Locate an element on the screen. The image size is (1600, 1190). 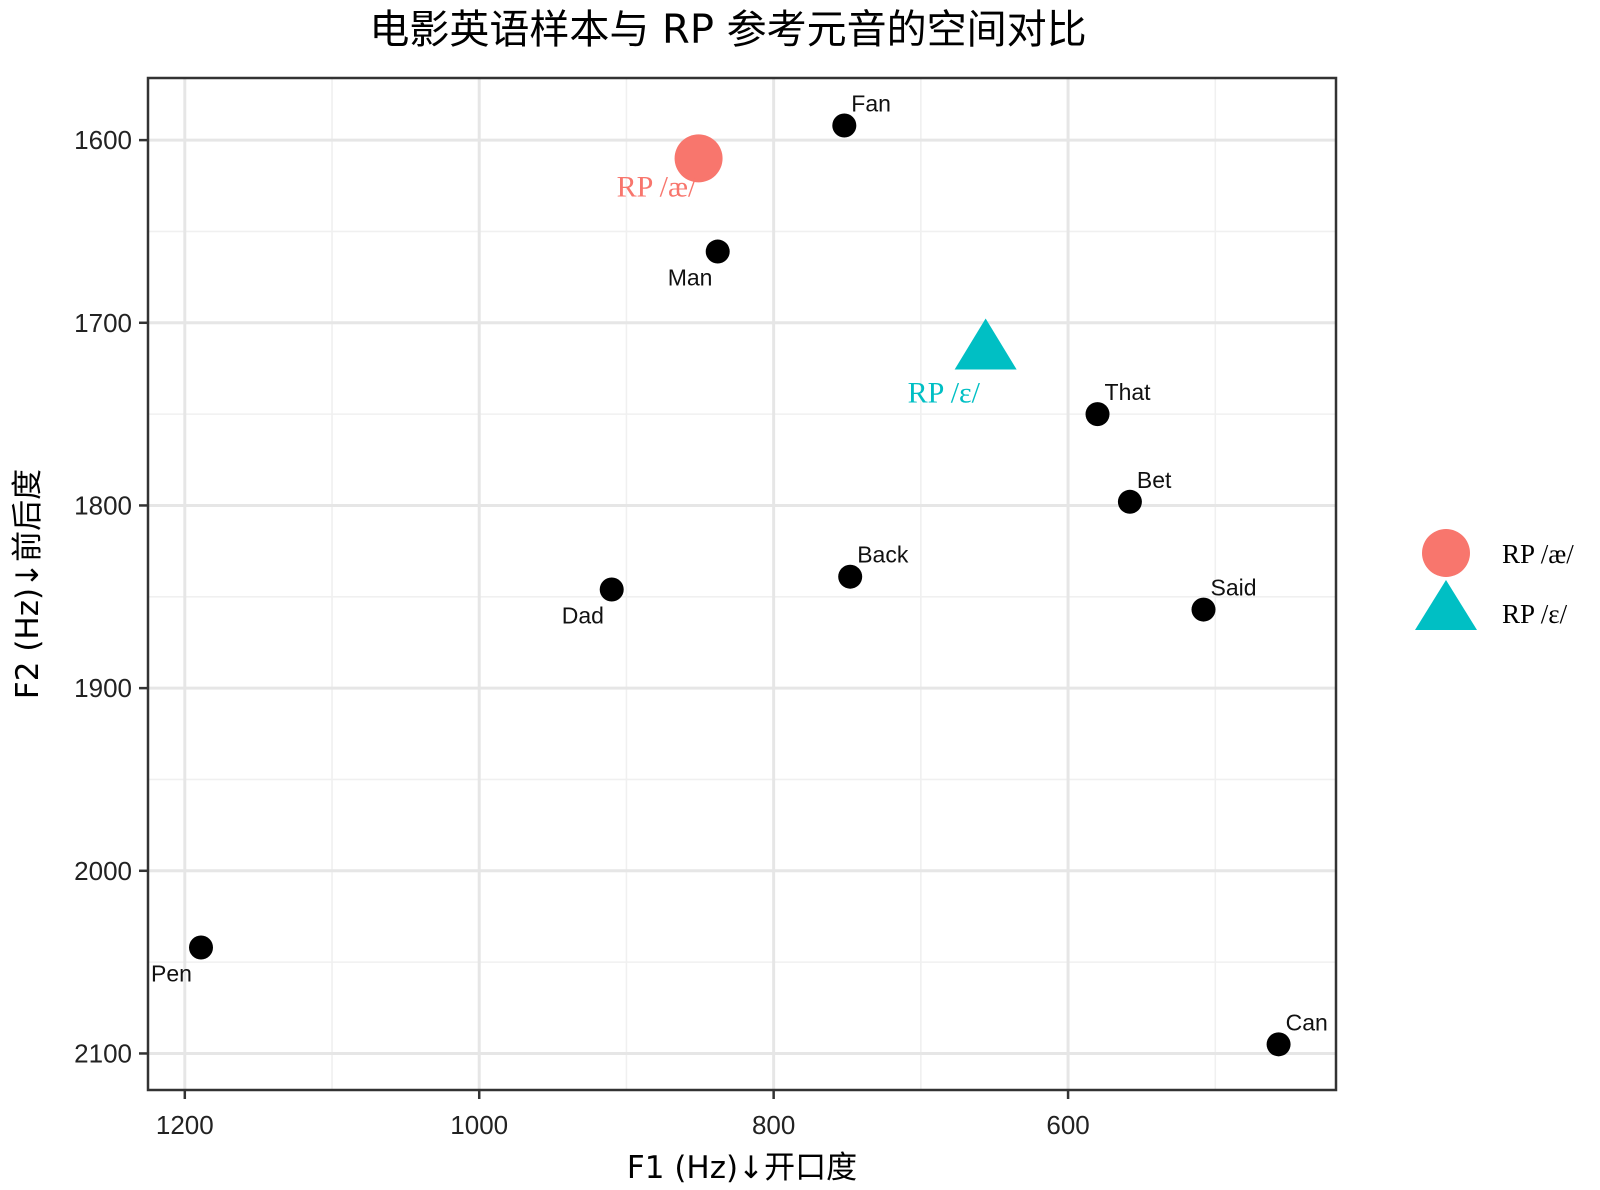
point-label-fan: Fan is located at coordinates (871, 103).